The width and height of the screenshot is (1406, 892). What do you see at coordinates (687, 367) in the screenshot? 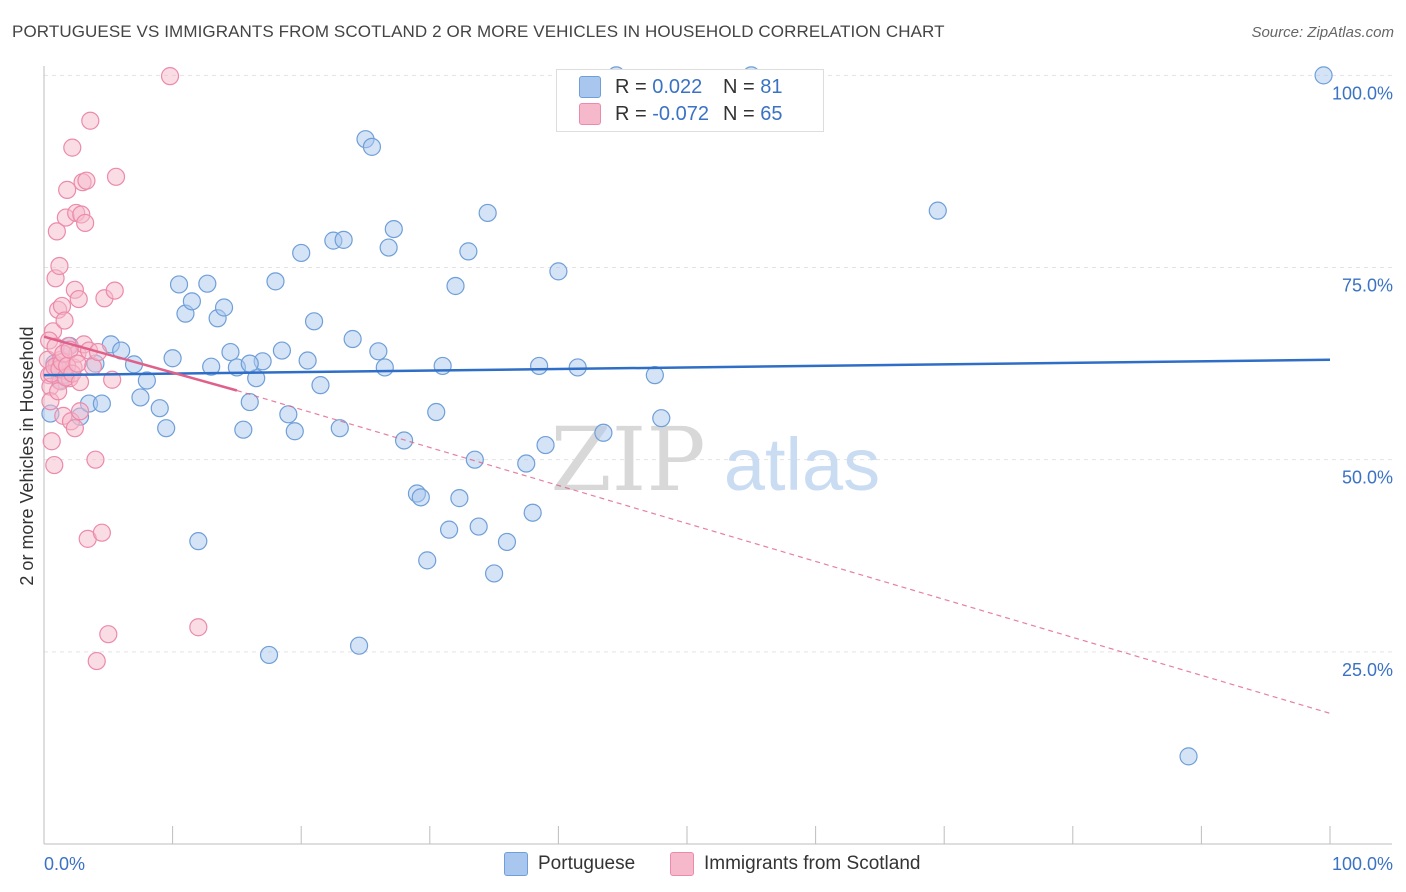
I see `portuguese-trend-line` at bounding box center [687, 367].